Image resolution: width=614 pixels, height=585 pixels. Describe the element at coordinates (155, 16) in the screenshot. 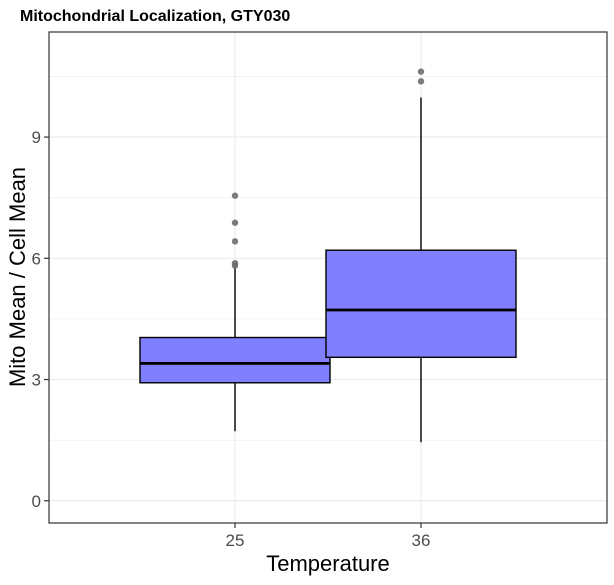

I see `chart-title: Mitochondrial Localization, GTY030` at that location.